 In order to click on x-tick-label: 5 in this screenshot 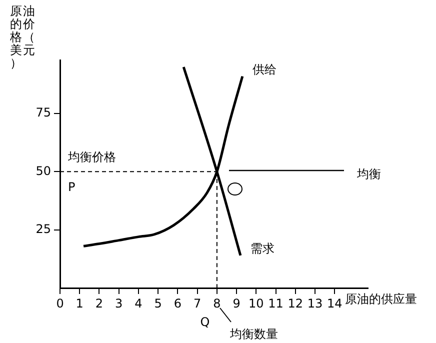, I will do `click(158, 303)`.